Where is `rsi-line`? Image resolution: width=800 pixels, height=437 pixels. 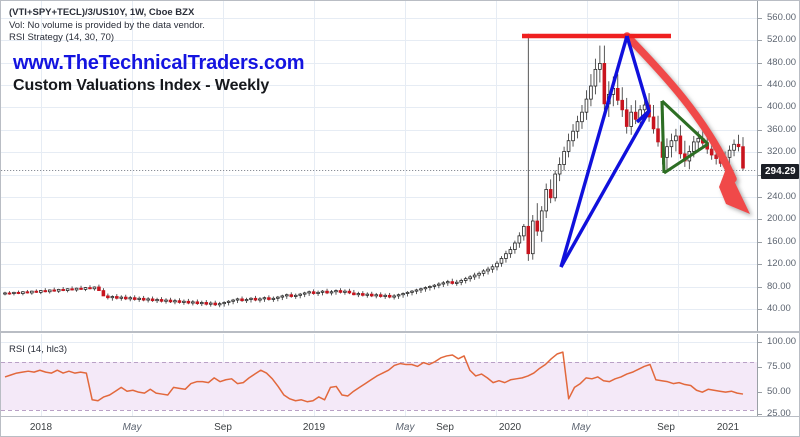 rsi-line is located at coordinates (374, 377).